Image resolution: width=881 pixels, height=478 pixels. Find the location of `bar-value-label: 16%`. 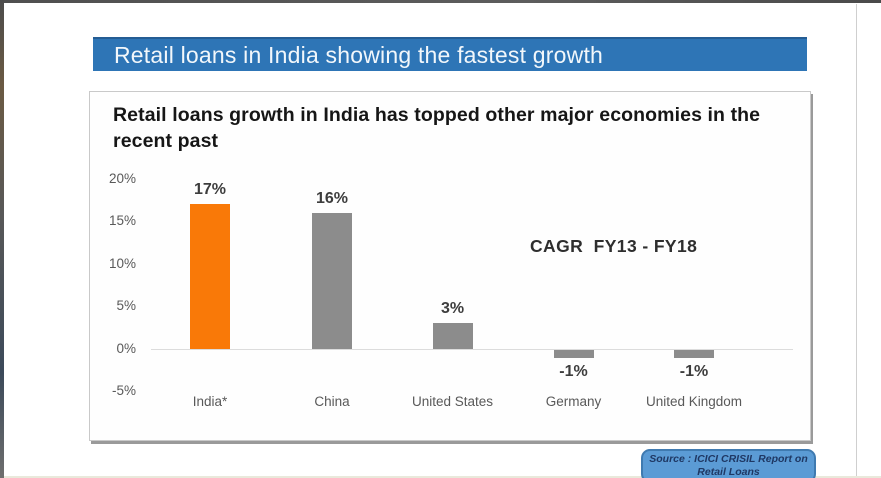

bar-value-label: 16% is located at coordinates (332, 198).